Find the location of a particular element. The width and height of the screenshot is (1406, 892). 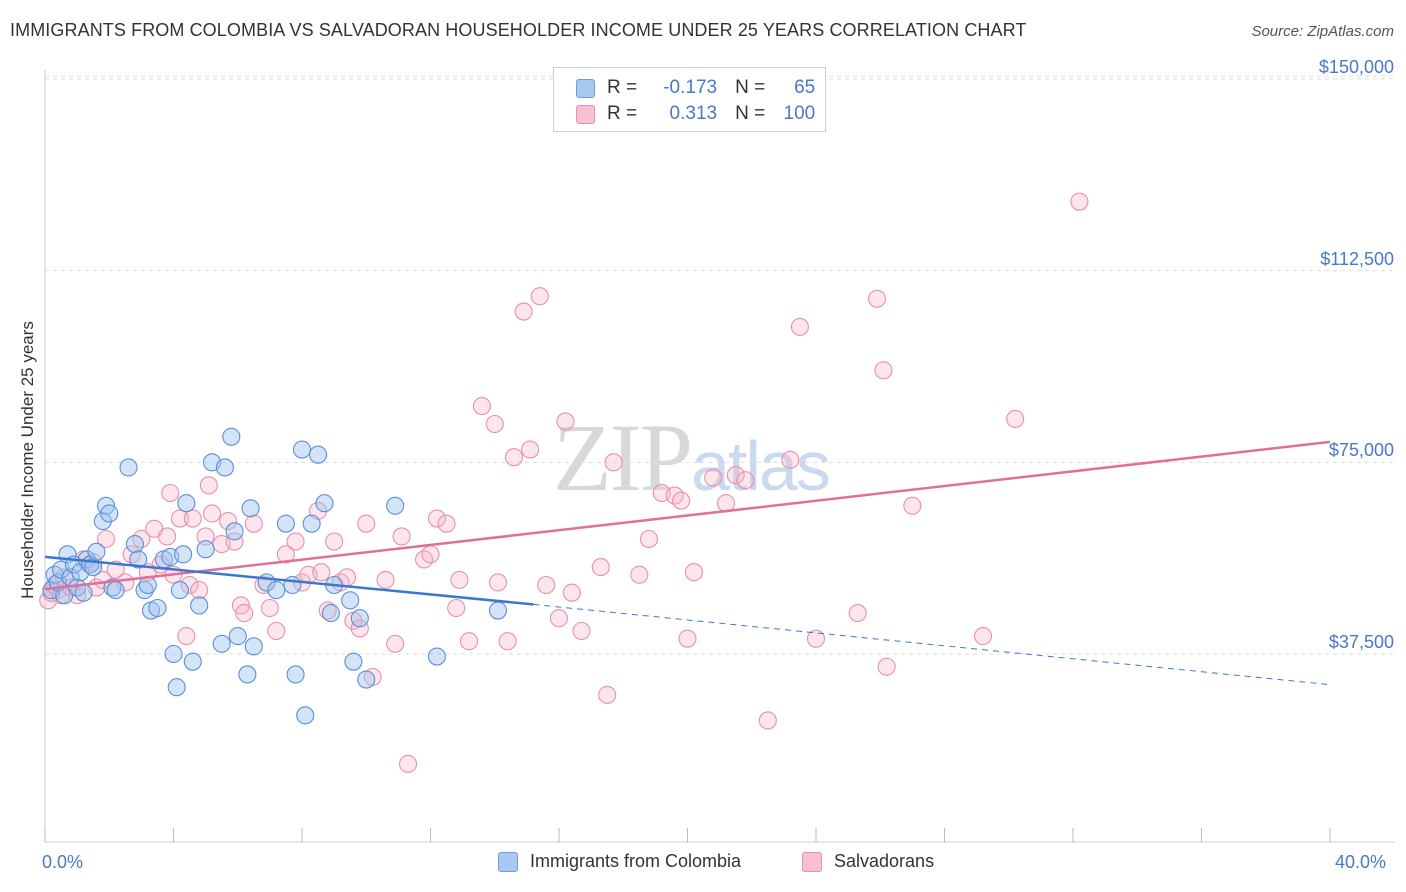

legend-row-salvadorans: R = 0.313 N = 100 is located at coordinates (695, 114).